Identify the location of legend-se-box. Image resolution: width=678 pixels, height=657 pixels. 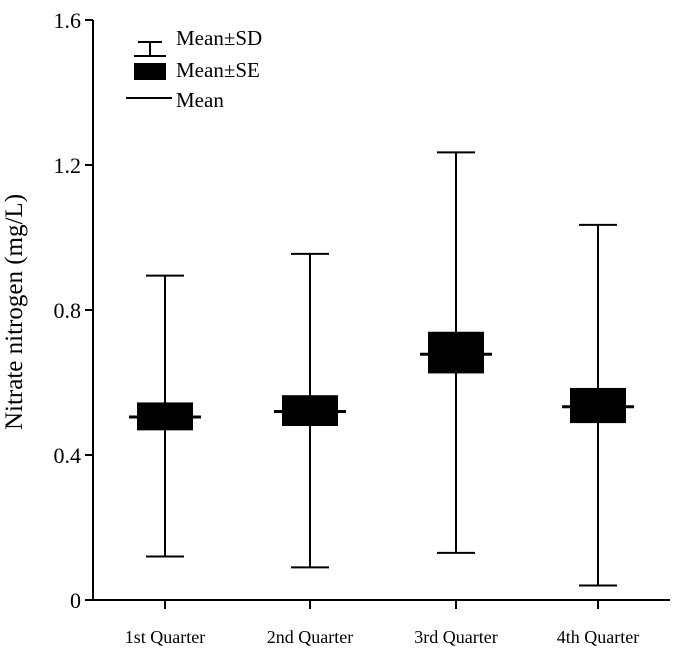
(150, 71).